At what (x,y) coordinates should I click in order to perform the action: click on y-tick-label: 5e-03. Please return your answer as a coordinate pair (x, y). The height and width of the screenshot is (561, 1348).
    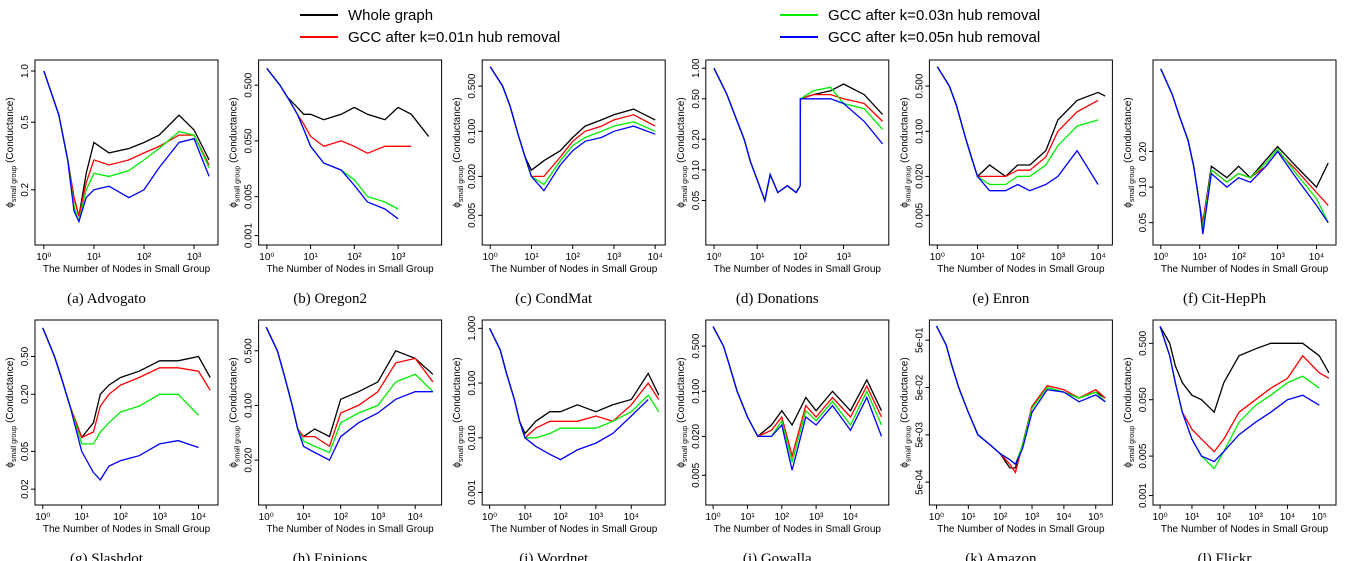
    Looking at the image, I should click on (919, 435).